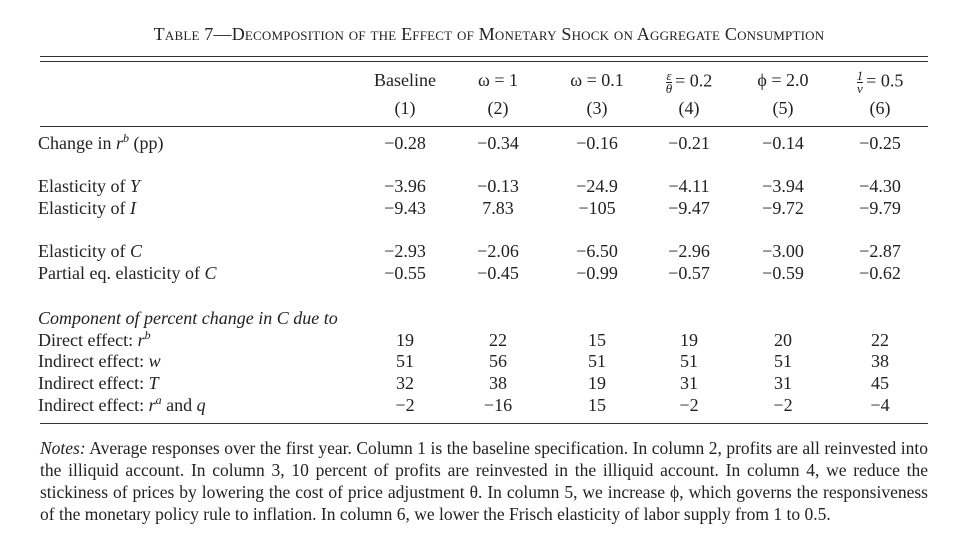 The height and width of the screenshot is (560, 978). Describe the element at coordinates (880, 108) in the screenshot. I see `column-number: (6)` at that location.